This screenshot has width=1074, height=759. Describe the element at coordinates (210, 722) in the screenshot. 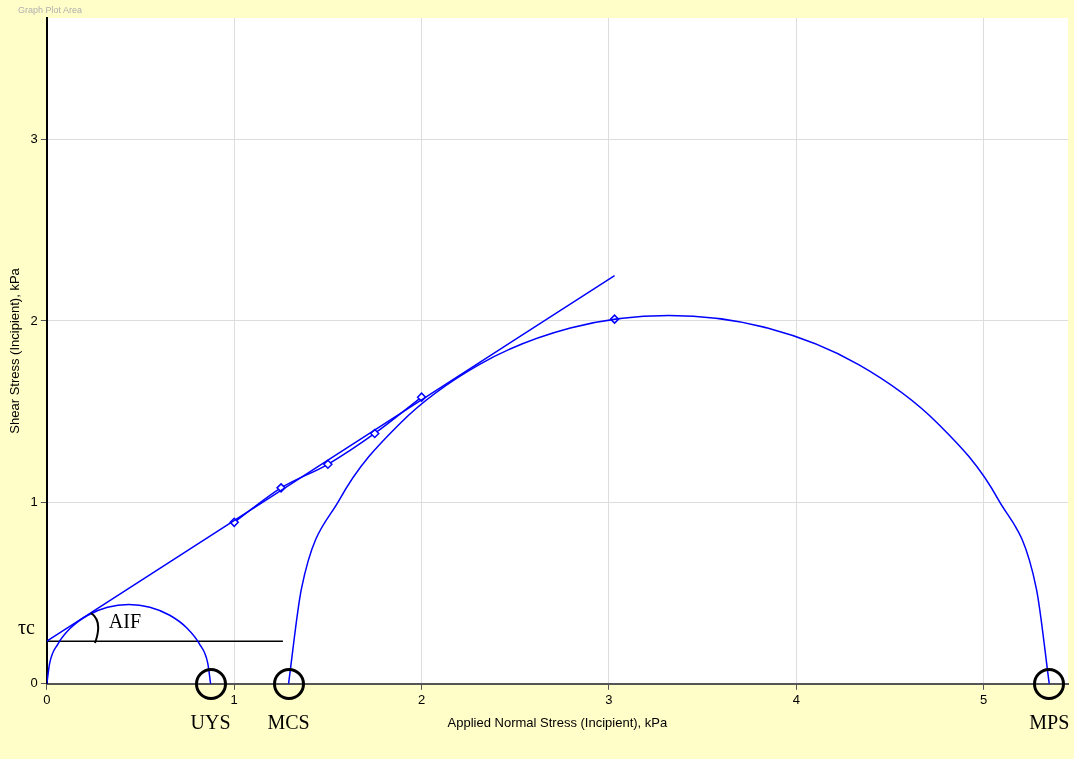

I see `annotation: UYS` at that location.